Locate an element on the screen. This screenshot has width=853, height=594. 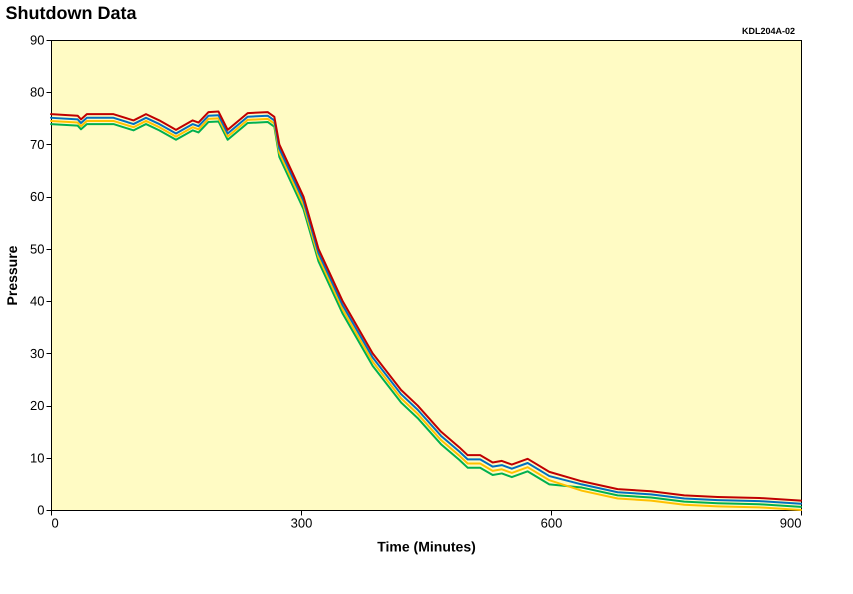
x-tick-label: 300 is located at coordinates (301, 523).